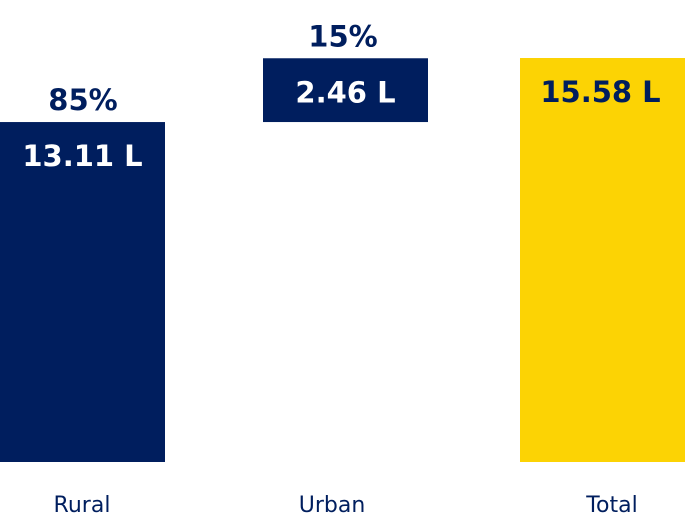  What do you see at coordinates (611, 505) in the screenshot?
I see `category-label-total: Total` at bounding box center [611, 505].